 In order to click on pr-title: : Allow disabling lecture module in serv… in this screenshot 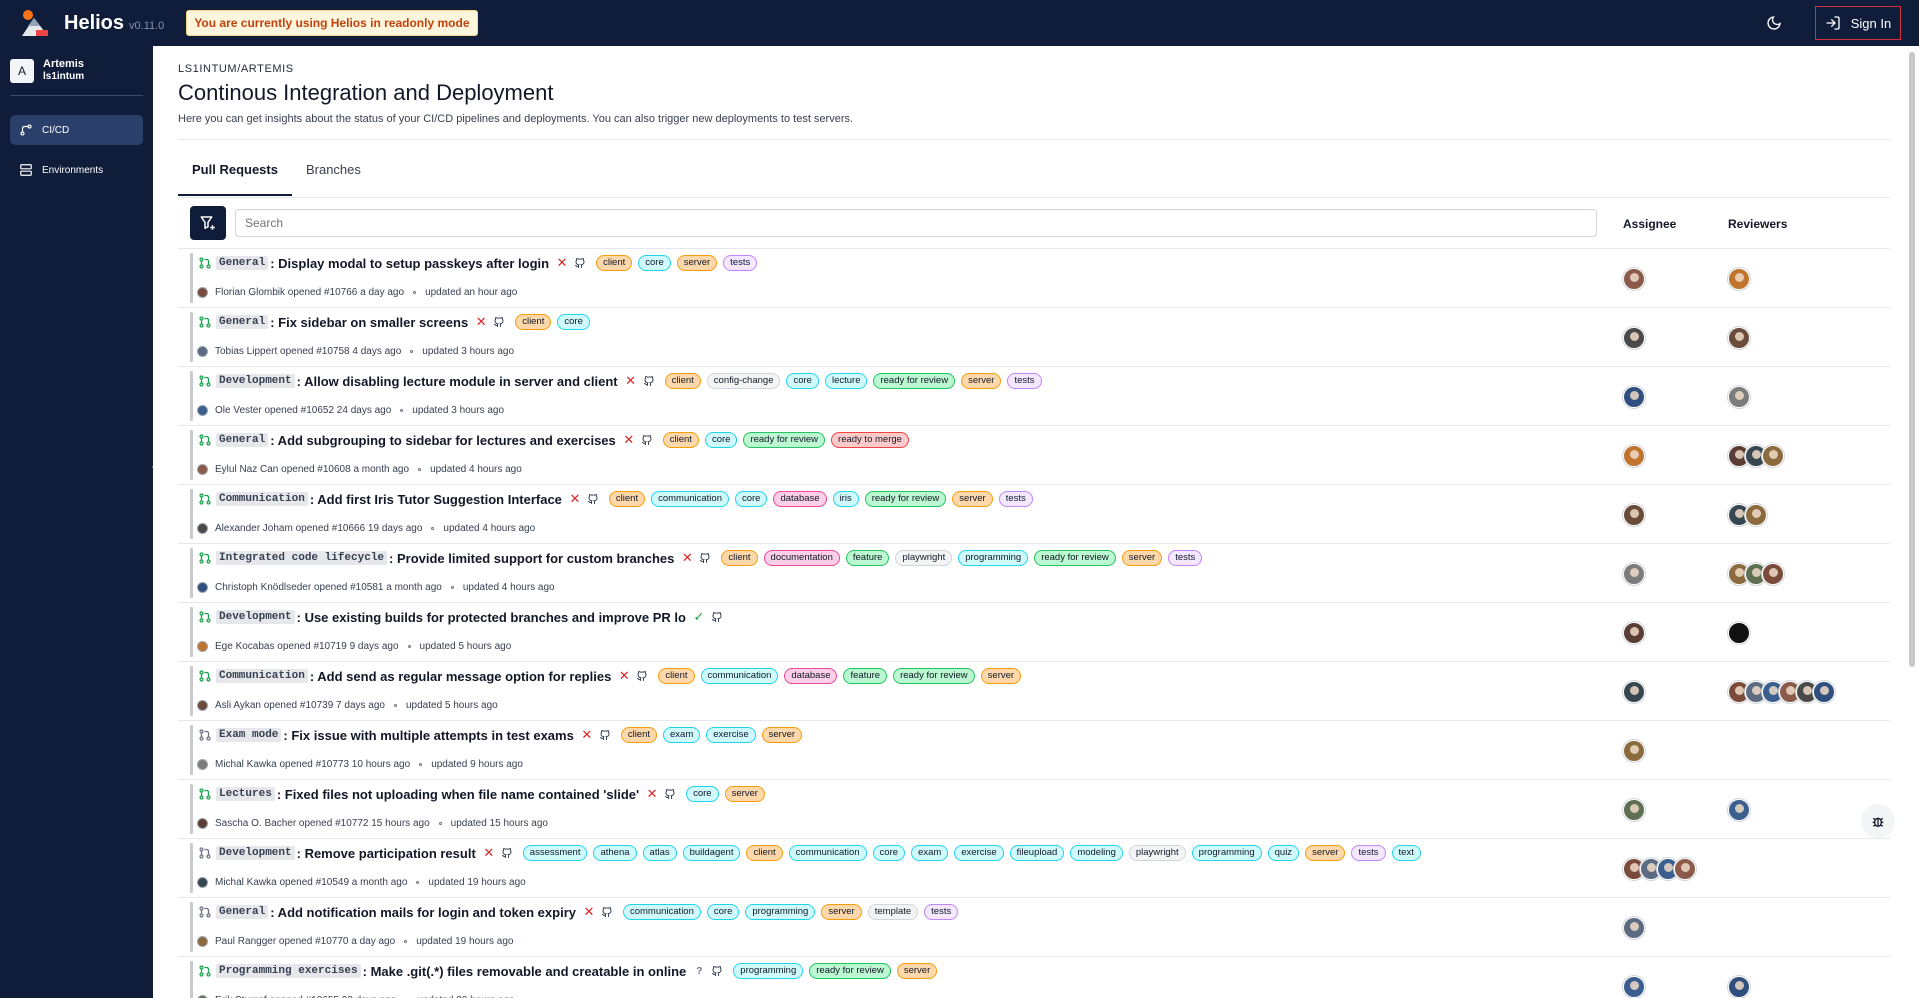, I will do `click(457, 381)`.